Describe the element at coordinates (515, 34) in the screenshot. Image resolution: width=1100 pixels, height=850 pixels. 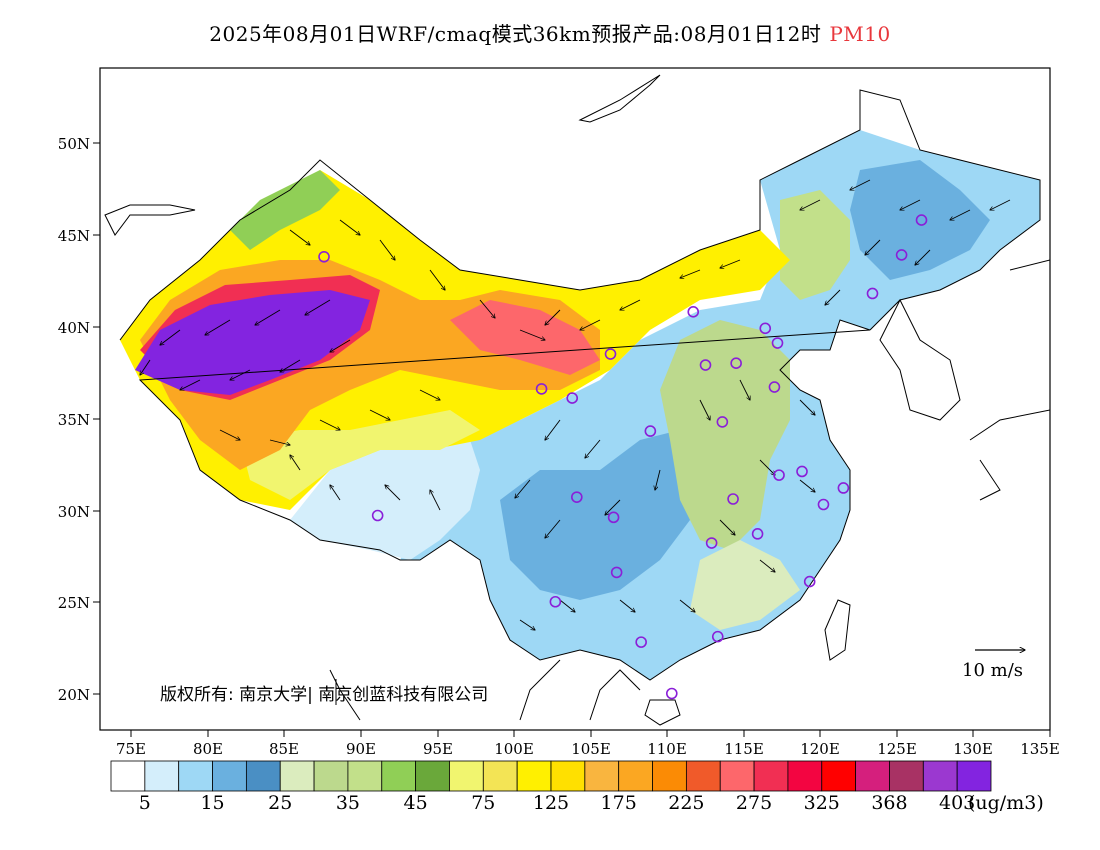
I see `title-main: 2025年08月01日WRF/cmaq模式36km预报产品:08月01日12时` at that location.